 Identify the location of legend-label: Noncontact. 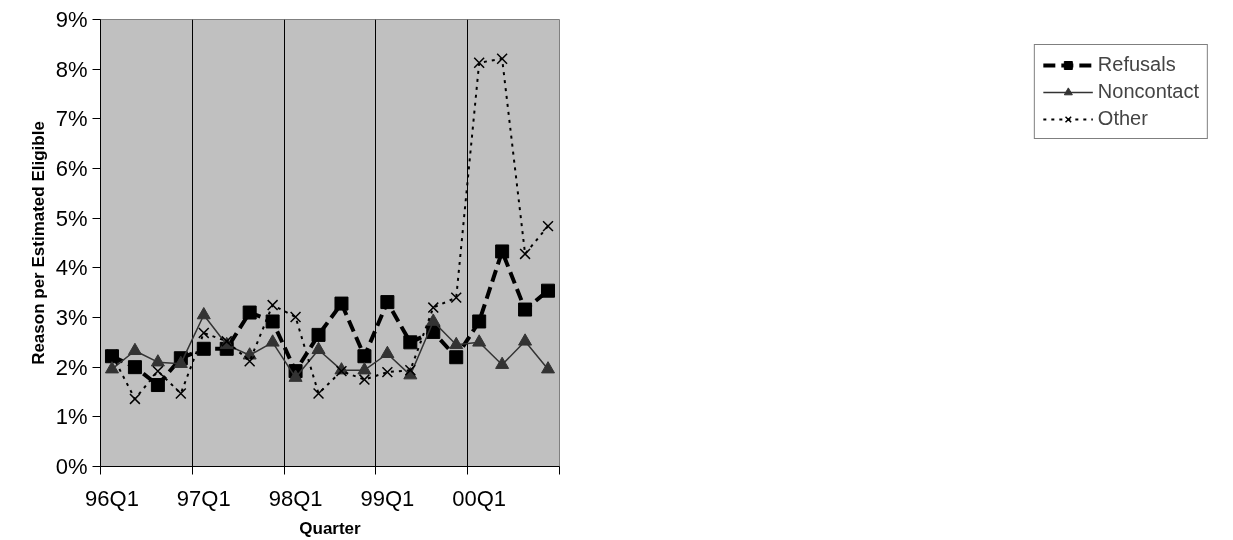
(1148, 91).